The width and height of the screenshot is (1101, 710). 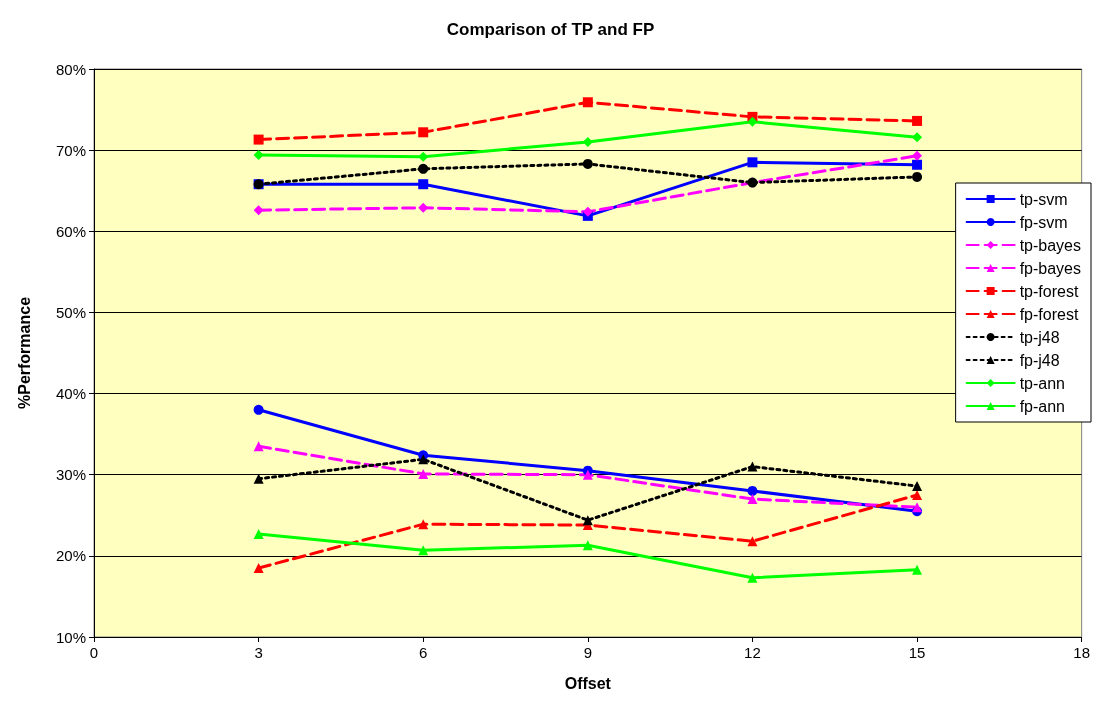 What do you see at coordinates (1081, 652) in the screenshot?
I see `x-tick-label: 18` at bounding box center [1081, 652].